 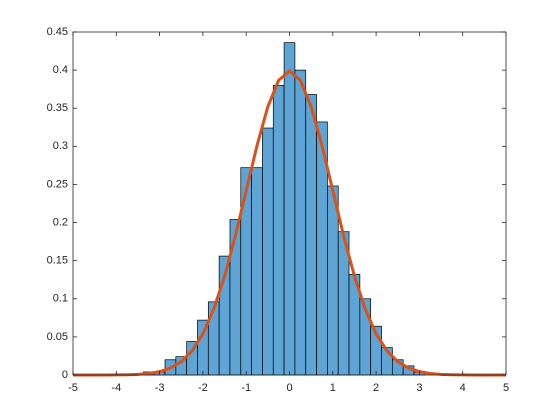 I want to click on y-tick-label: 0.25, so click(x=57, y=184).